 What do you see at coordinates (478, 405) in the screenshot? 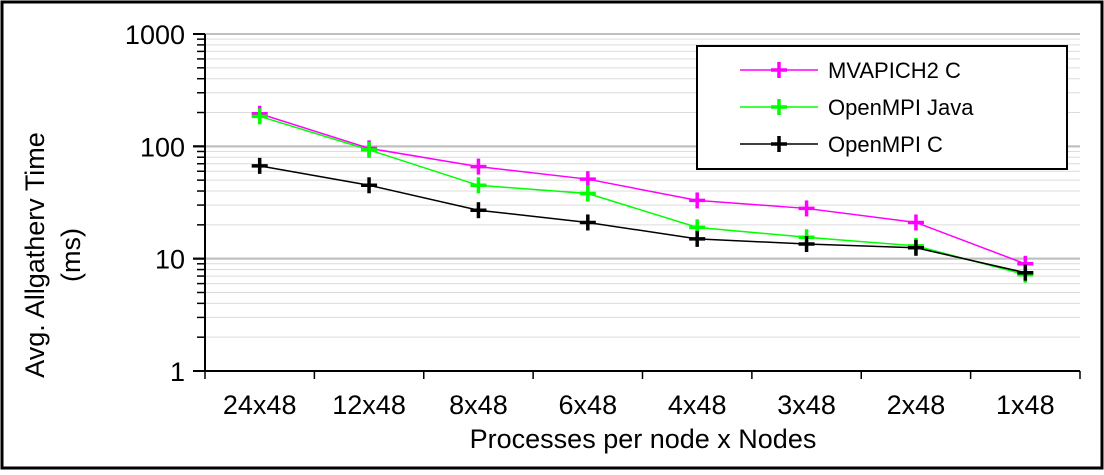
I see `x-tick-label: 8x48` at bounding box center [478, 405].